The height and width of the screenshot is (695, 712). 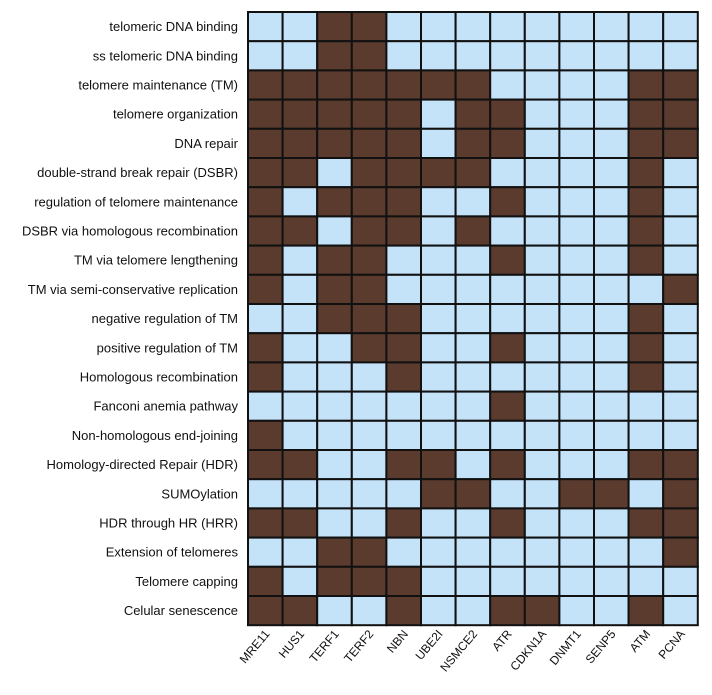 I want to click on row-label: negative regulation of TM, so click(x=165, y=318).